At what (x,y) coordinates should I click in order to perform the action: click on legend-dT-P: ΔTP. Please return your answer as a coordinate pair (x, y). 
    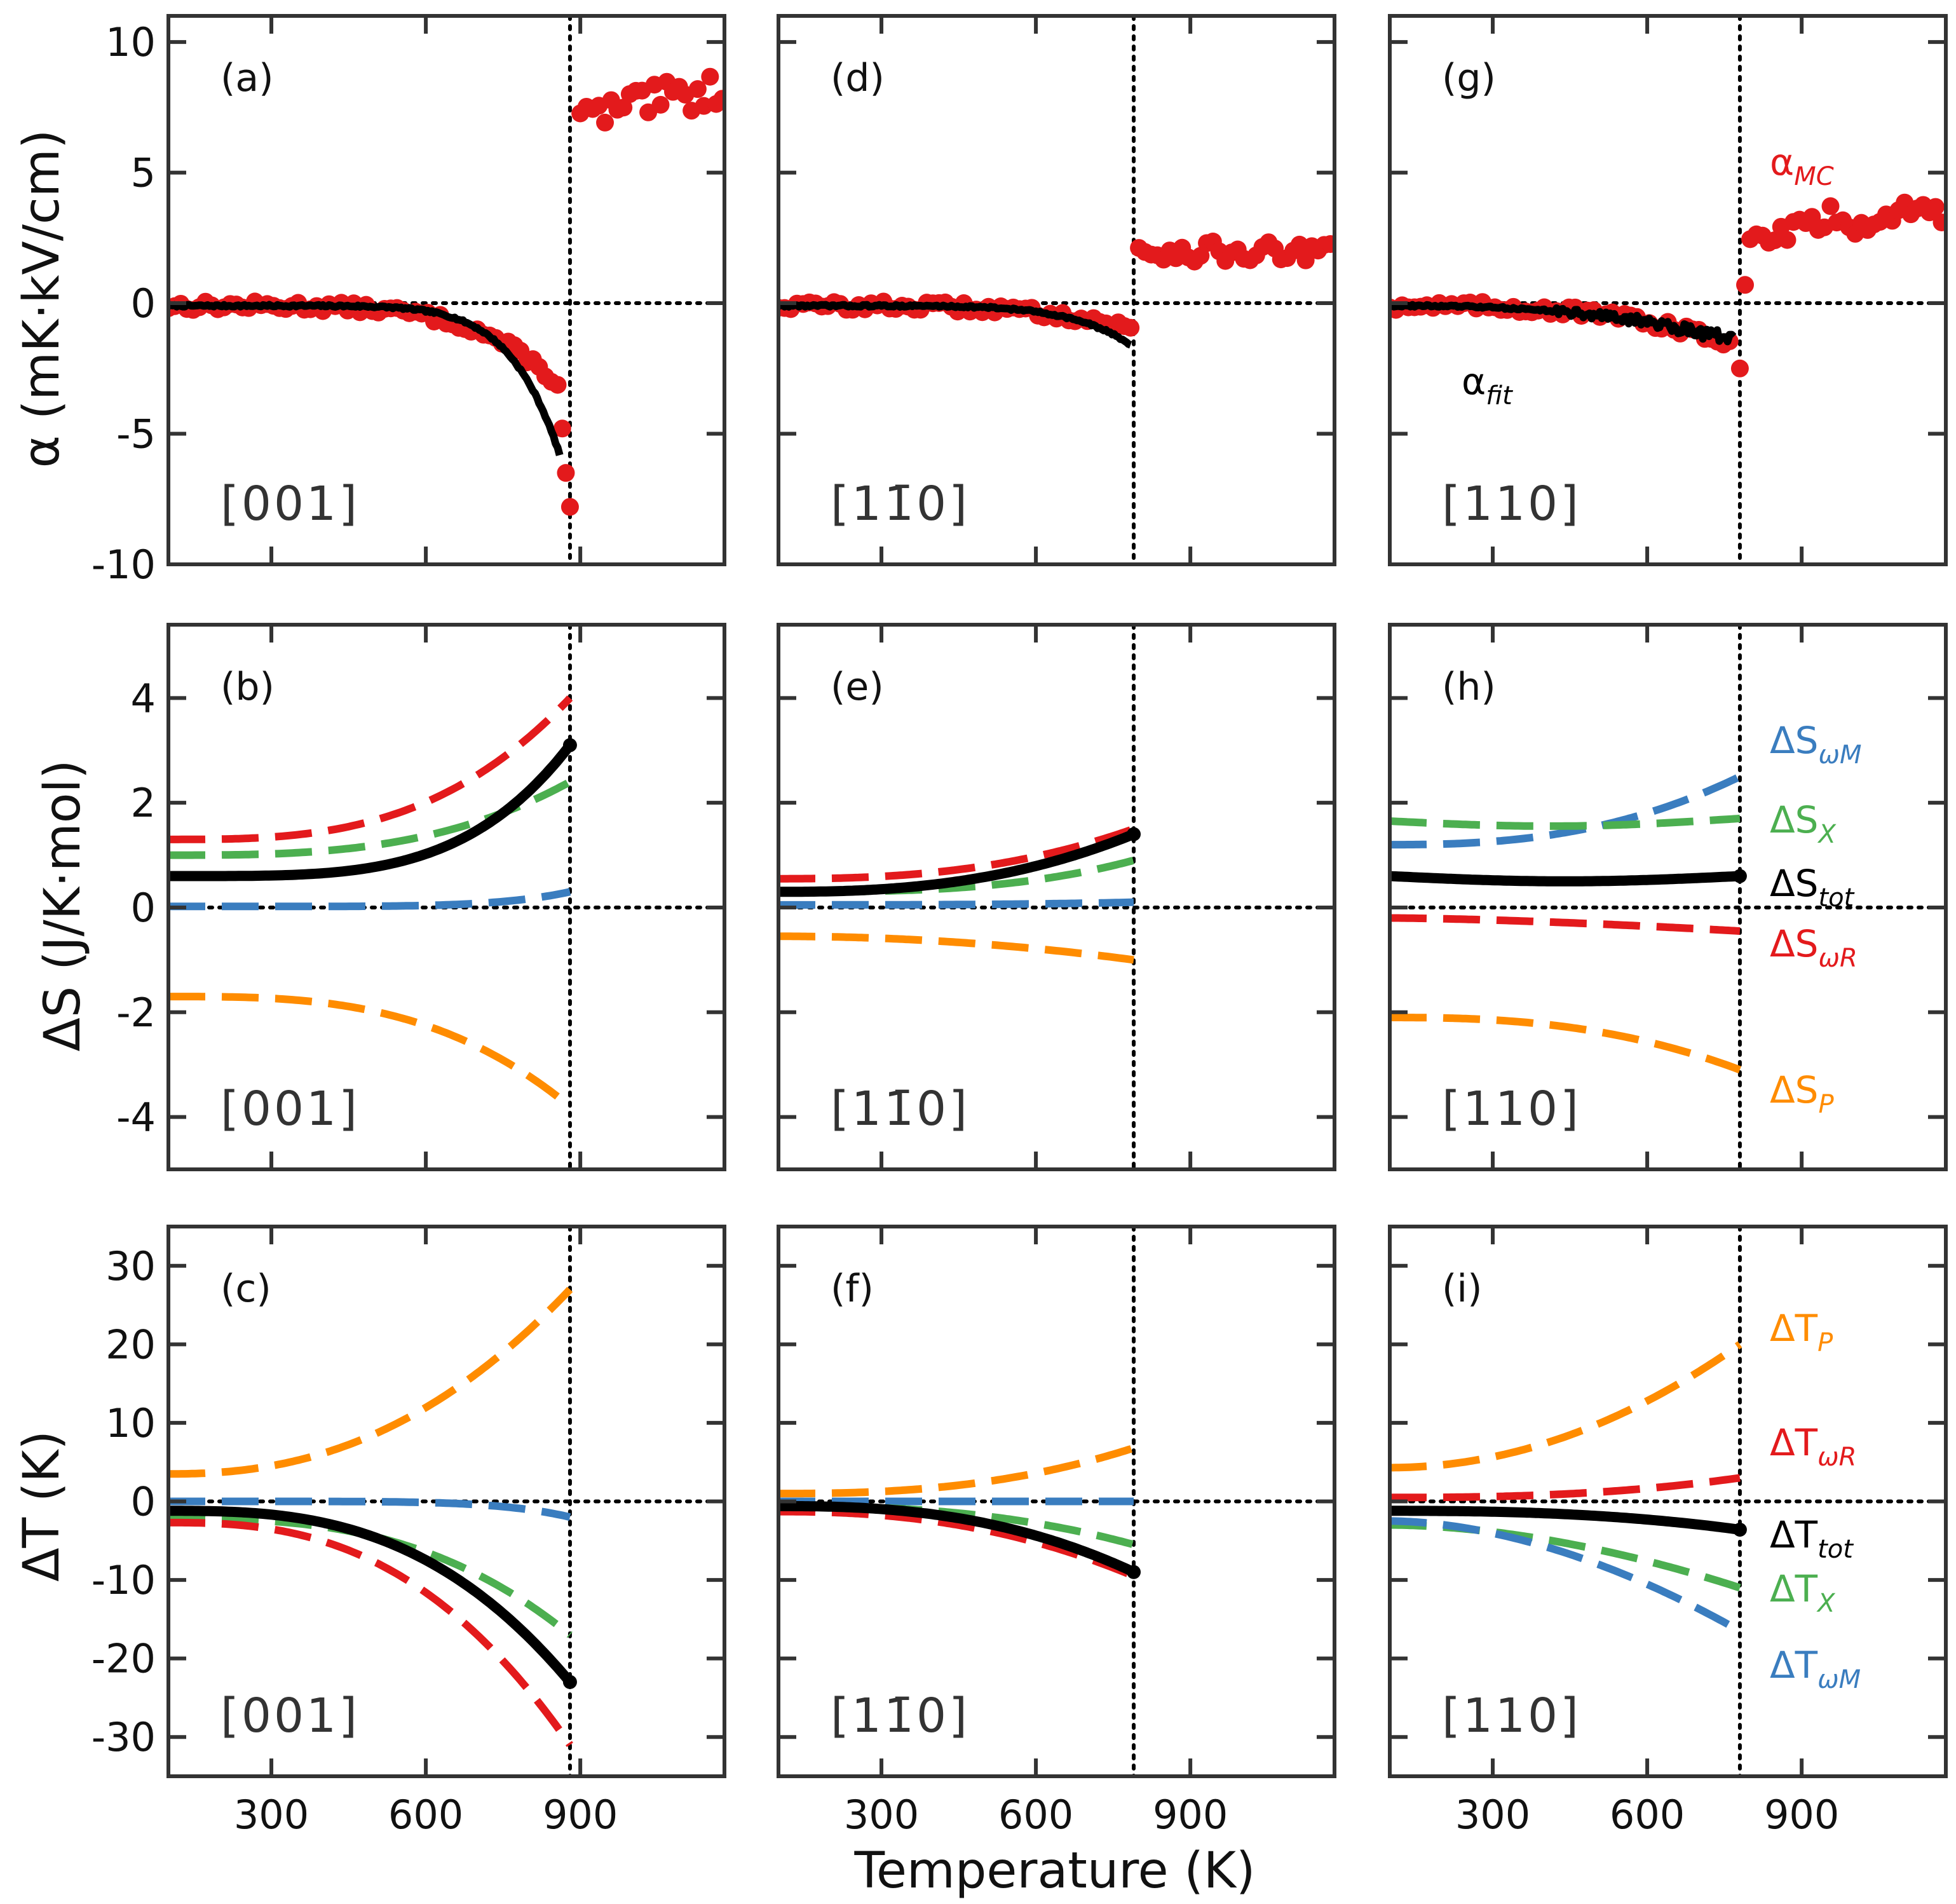
    Looking at the image, I should click on (1801, 1332).